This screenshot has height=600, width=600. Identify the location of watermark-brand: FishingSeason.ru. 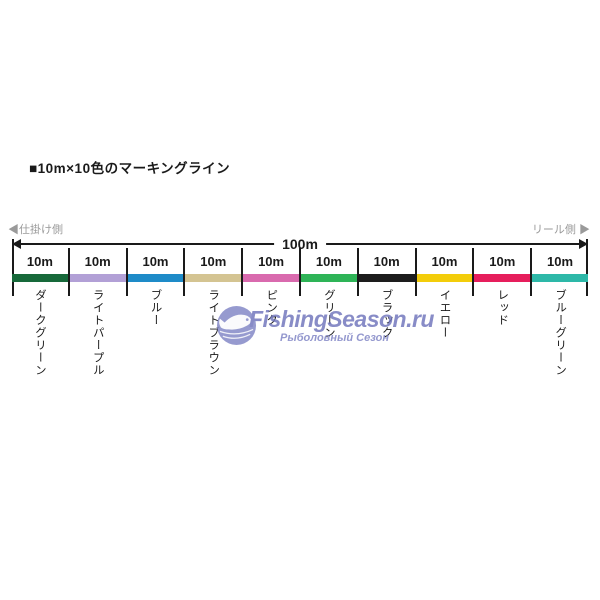
(341, 319).